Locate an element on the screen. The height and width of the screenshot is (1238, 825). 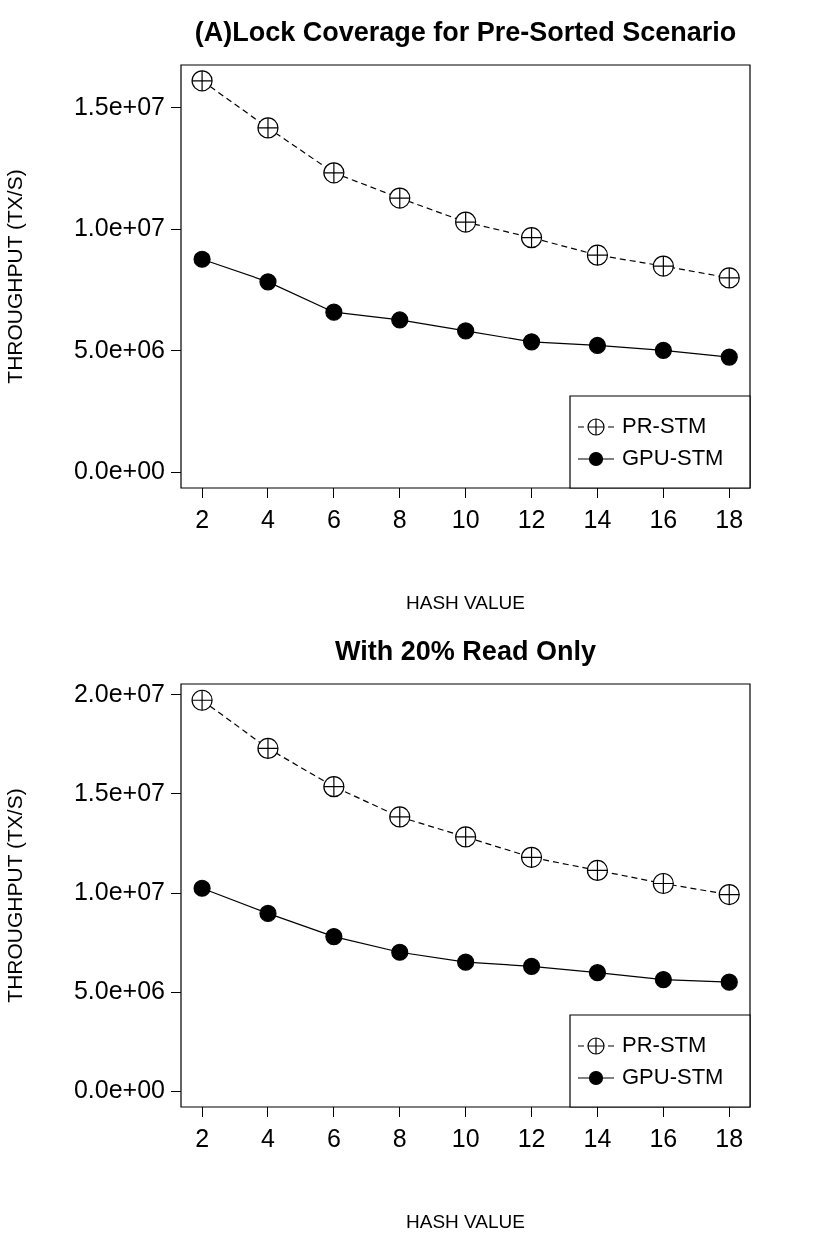
chart-title: With 20% Read Only is located at coordinates (465, 651).